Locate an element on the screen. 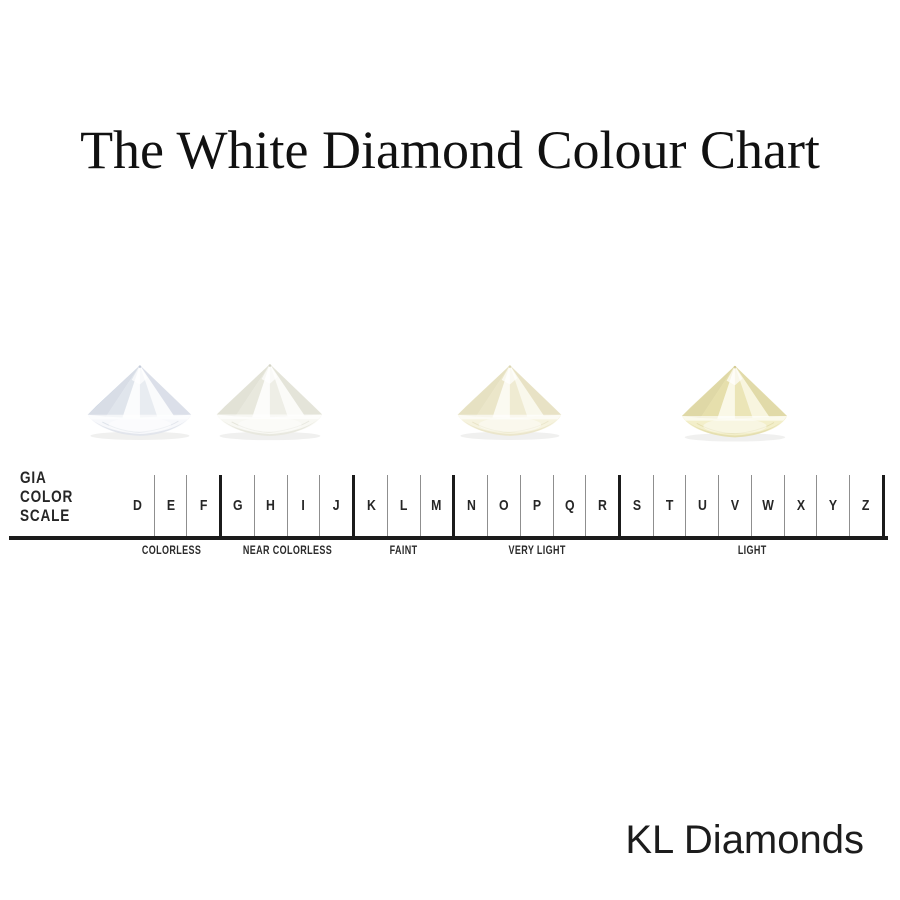 This screenshot has width=900, height=900. category-label-very-light: VERY LIGHT is located at coordinates (537, 550).